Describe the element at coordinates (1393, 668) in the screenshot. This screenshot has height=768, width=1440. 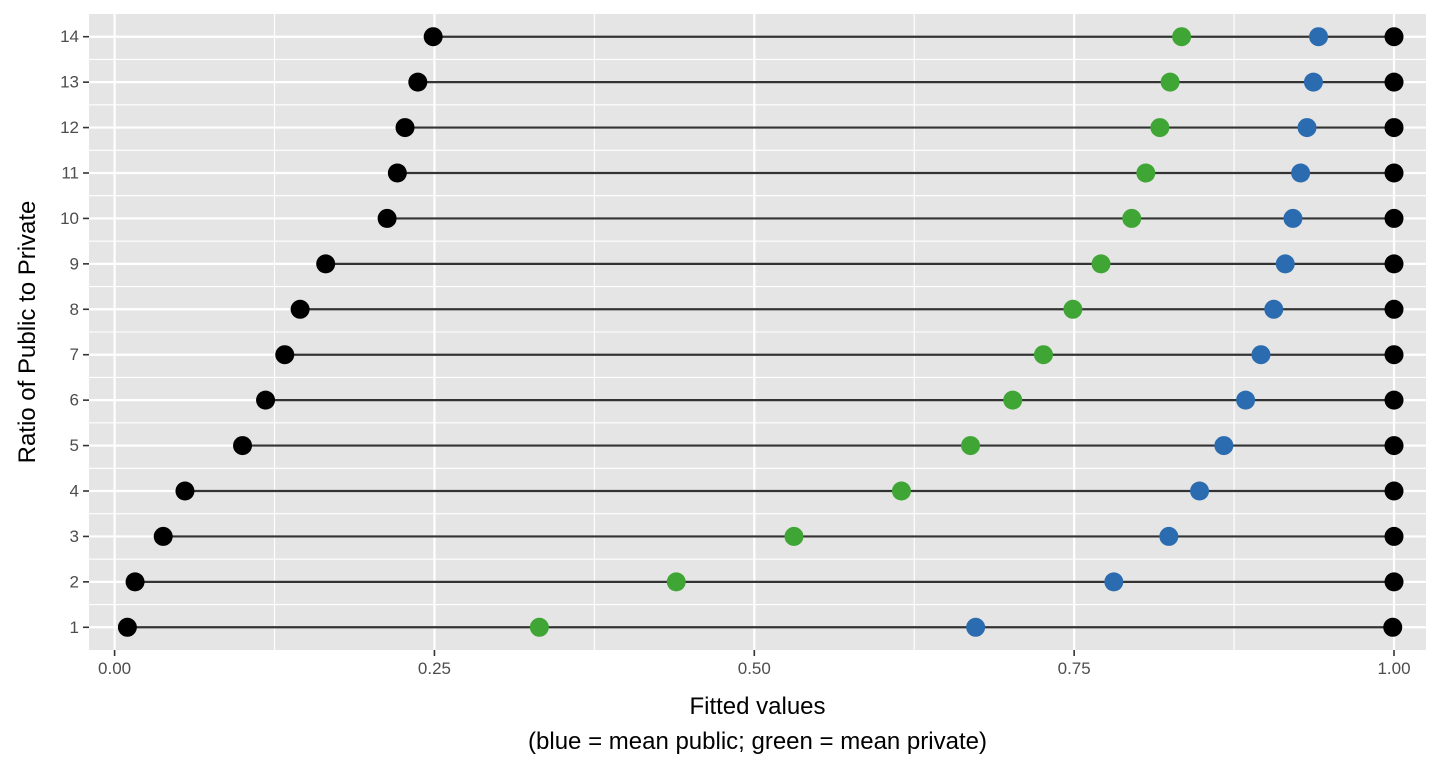
I see `x-tick-label: 1.00` at that location.